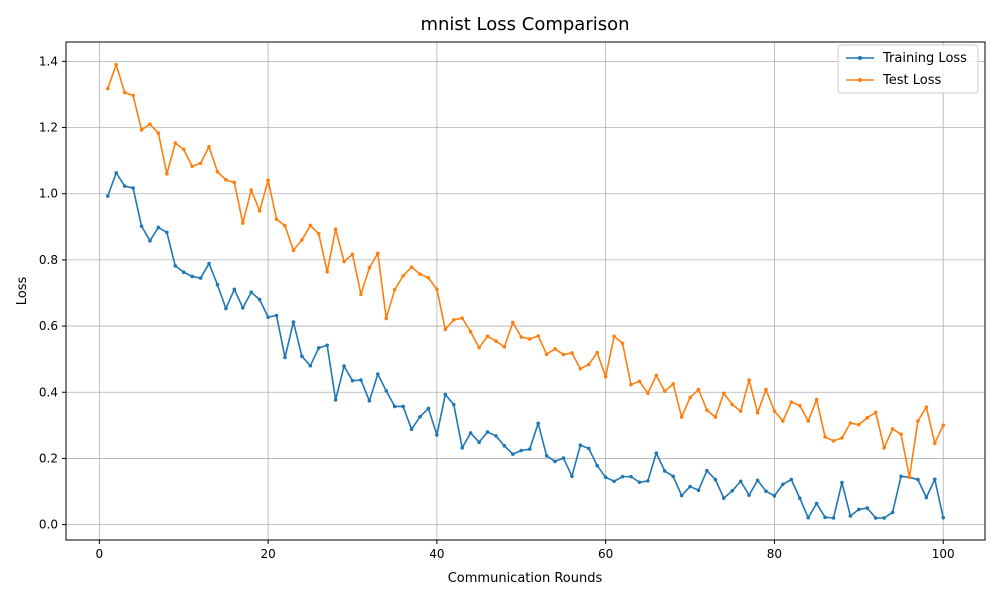 The height and width of the screenshot is (600, 1000). Describe the element at coordinates (860, 80) in the screenshot. I see `legend-marker-test` at that location.